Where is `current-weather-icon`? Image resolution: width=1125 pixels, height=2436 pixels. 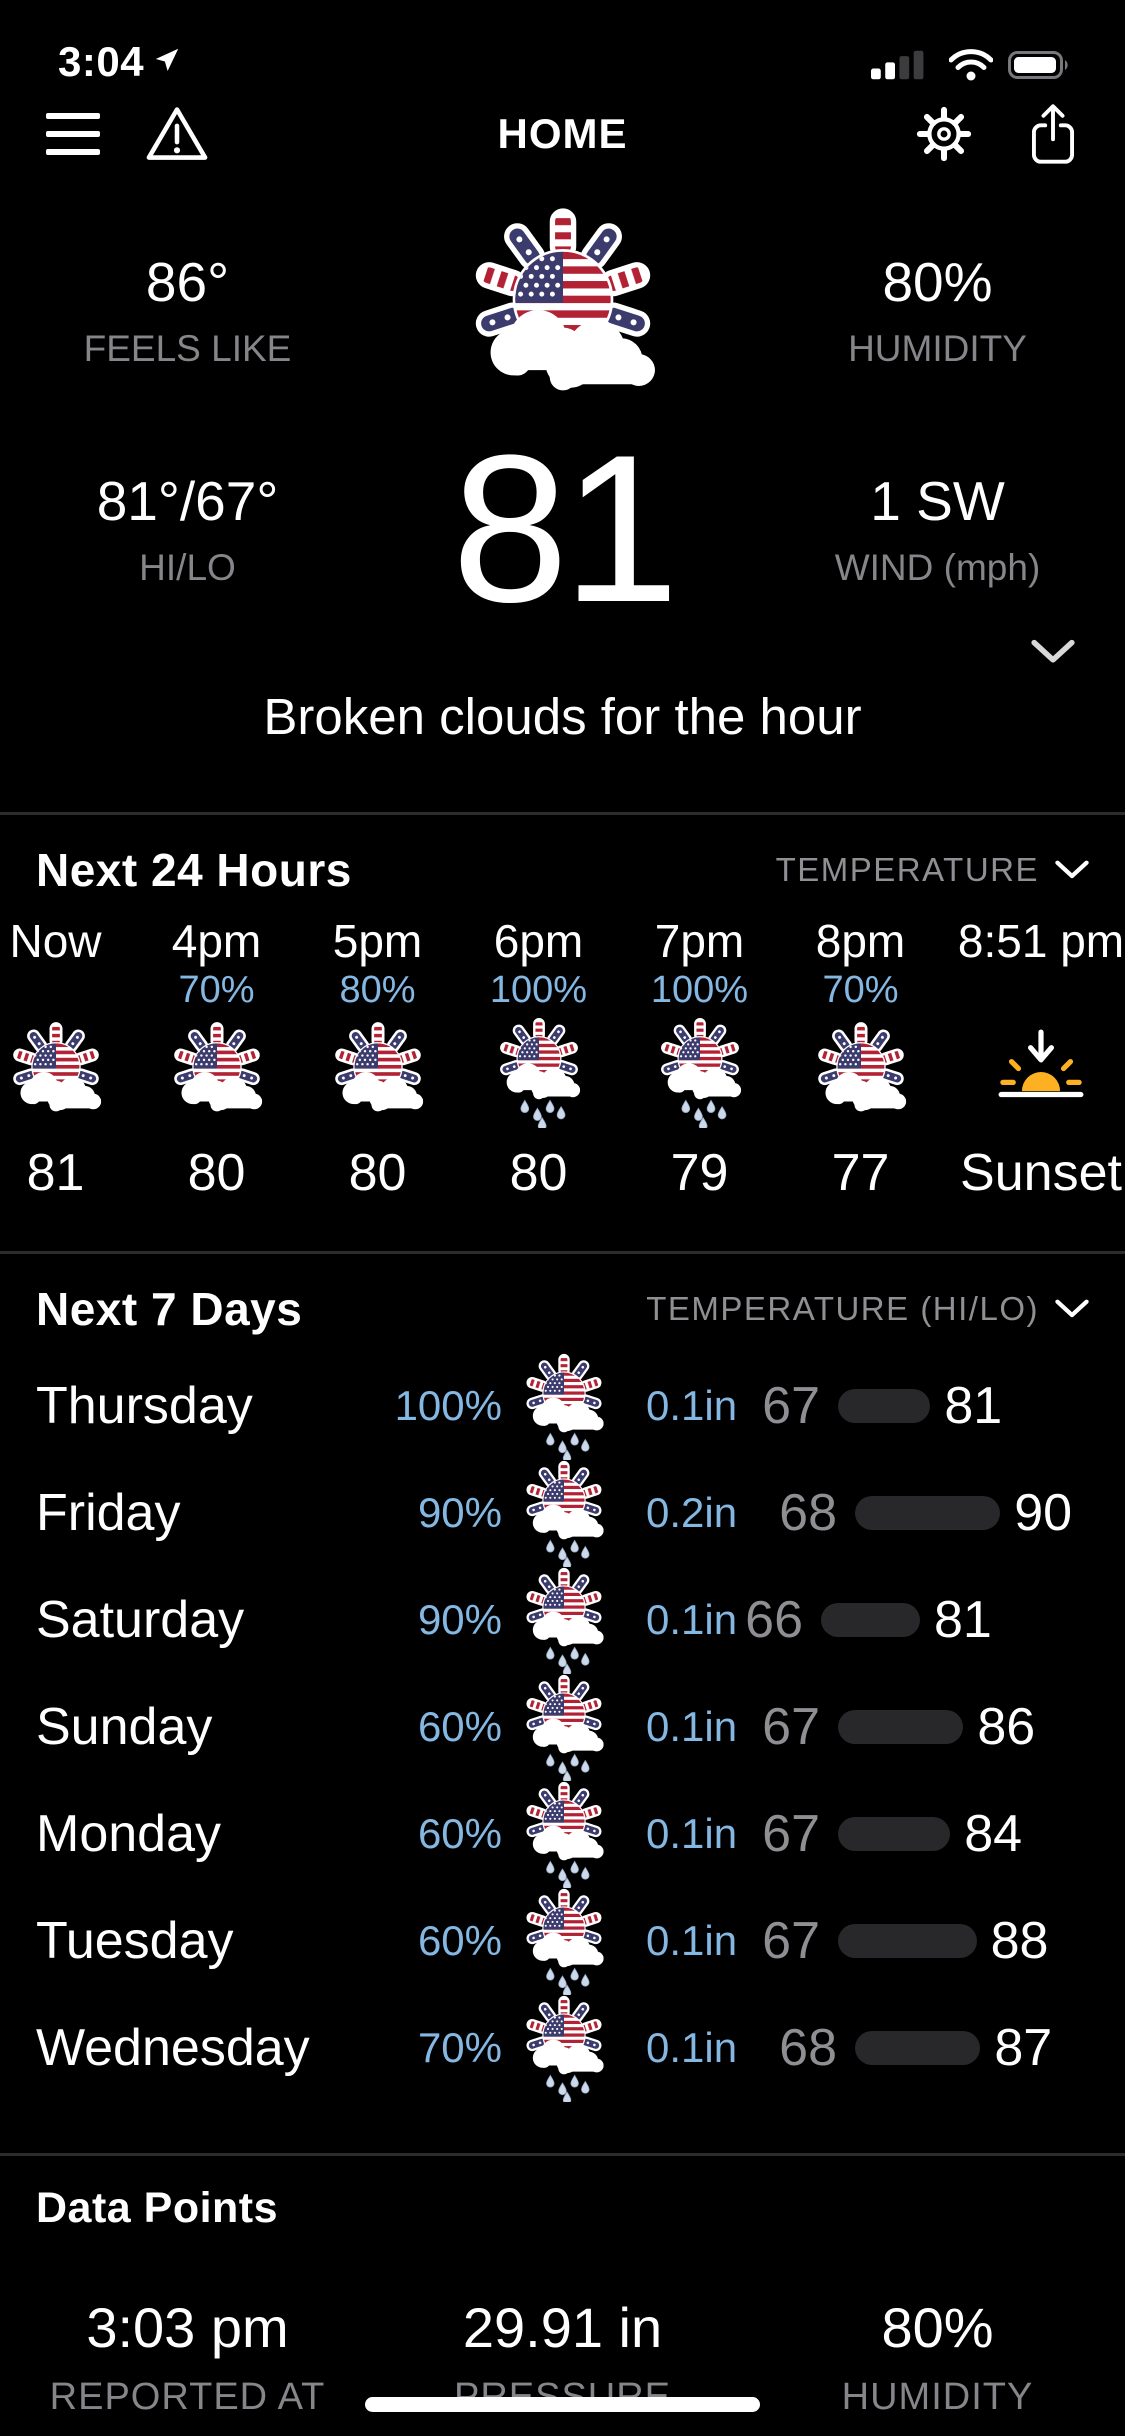 current-weather-icon is located at coordinates (562, 310).